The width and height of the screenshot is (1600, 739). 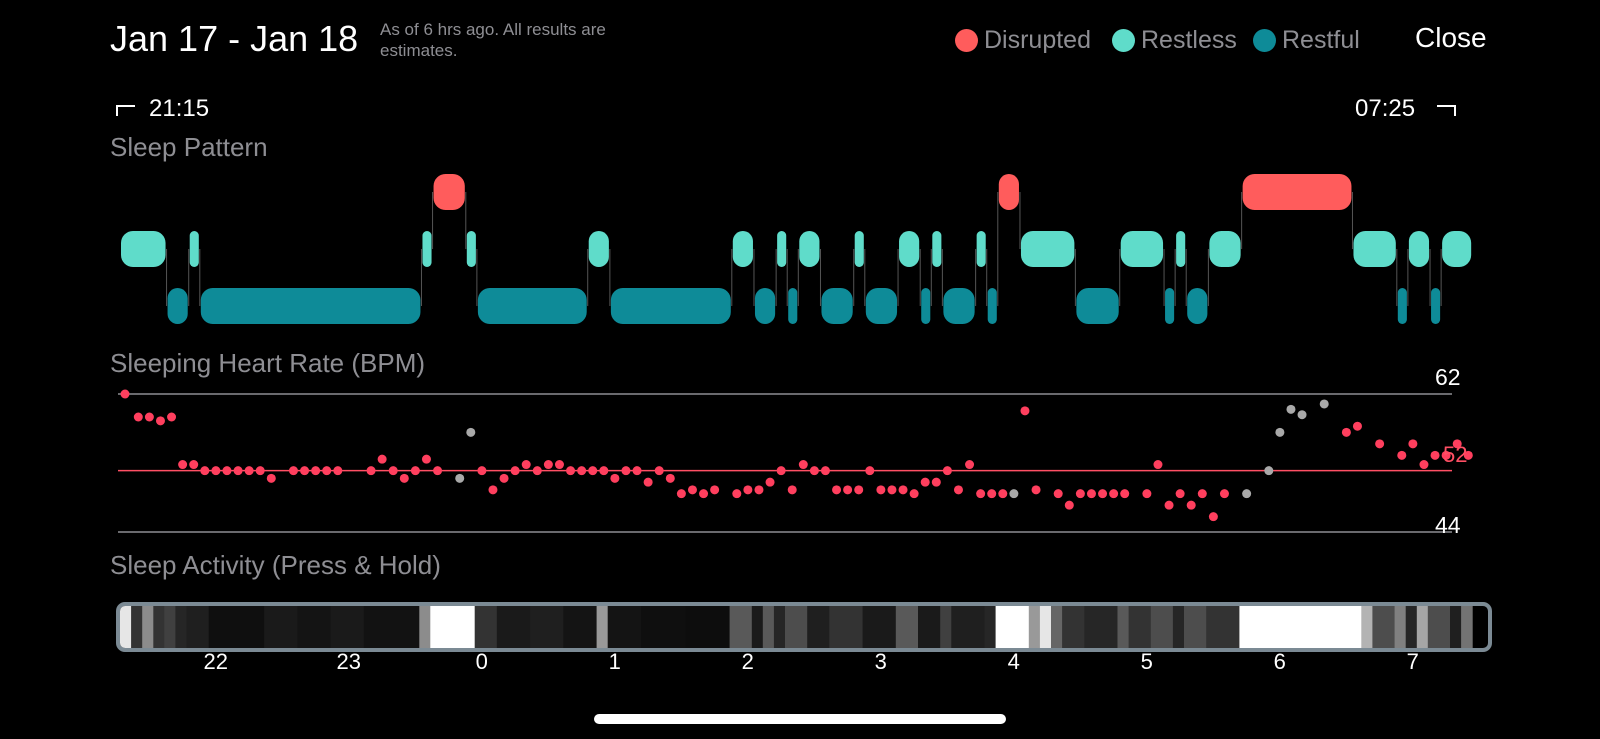 I want to click on sleep-activity-bar, so click(x=804, y=627).